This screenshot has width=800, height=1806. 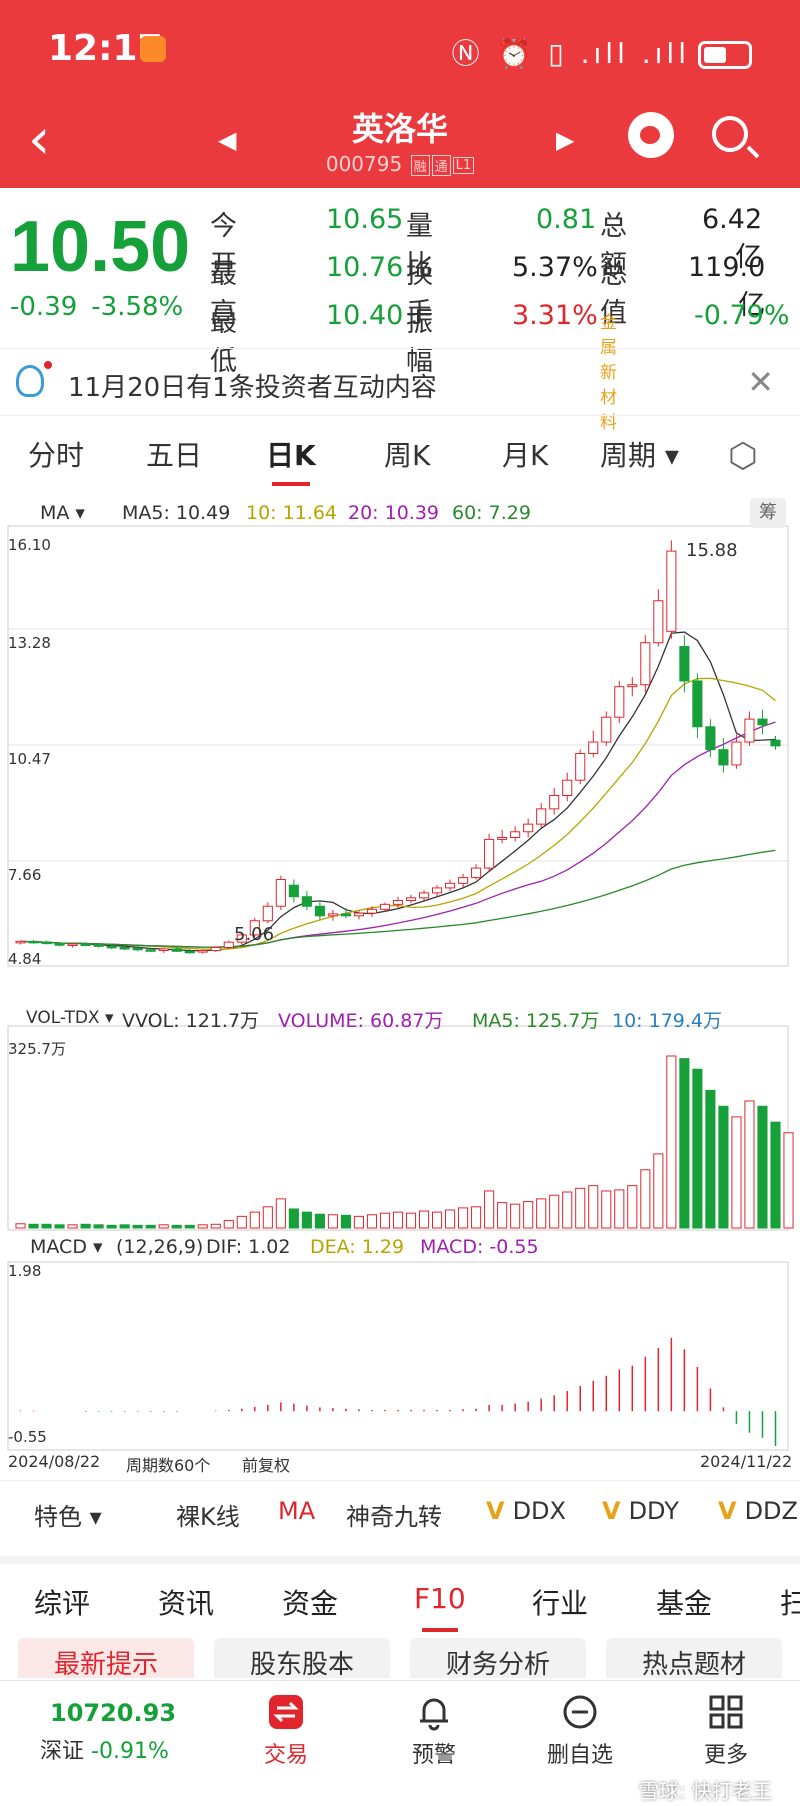 What do you see at coordinates (100, 247) in the screenshot?
I see `last-price: 10.50` at bounding box center [100, 247].